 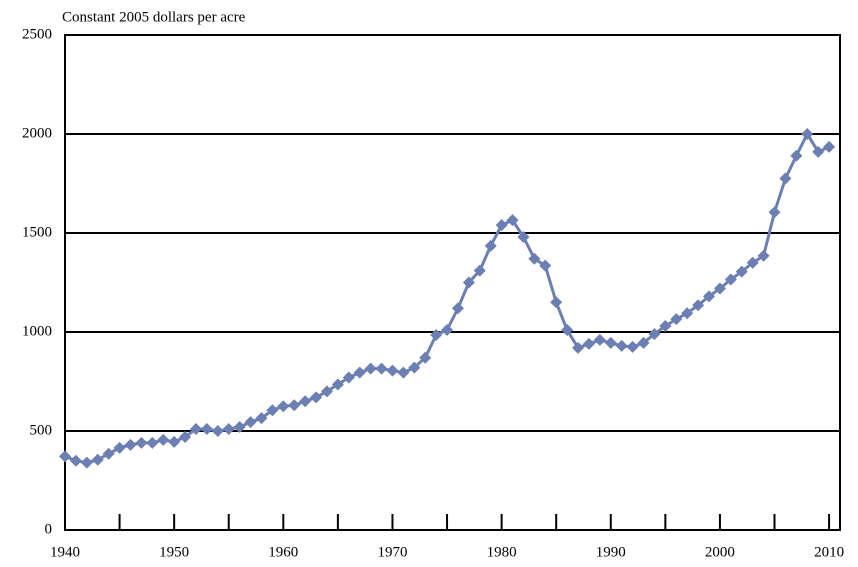 What do you see at coordinates (37, 133) in the screenshot?
I see `y-tick-label: 2000` at bounding box center [37, 133].